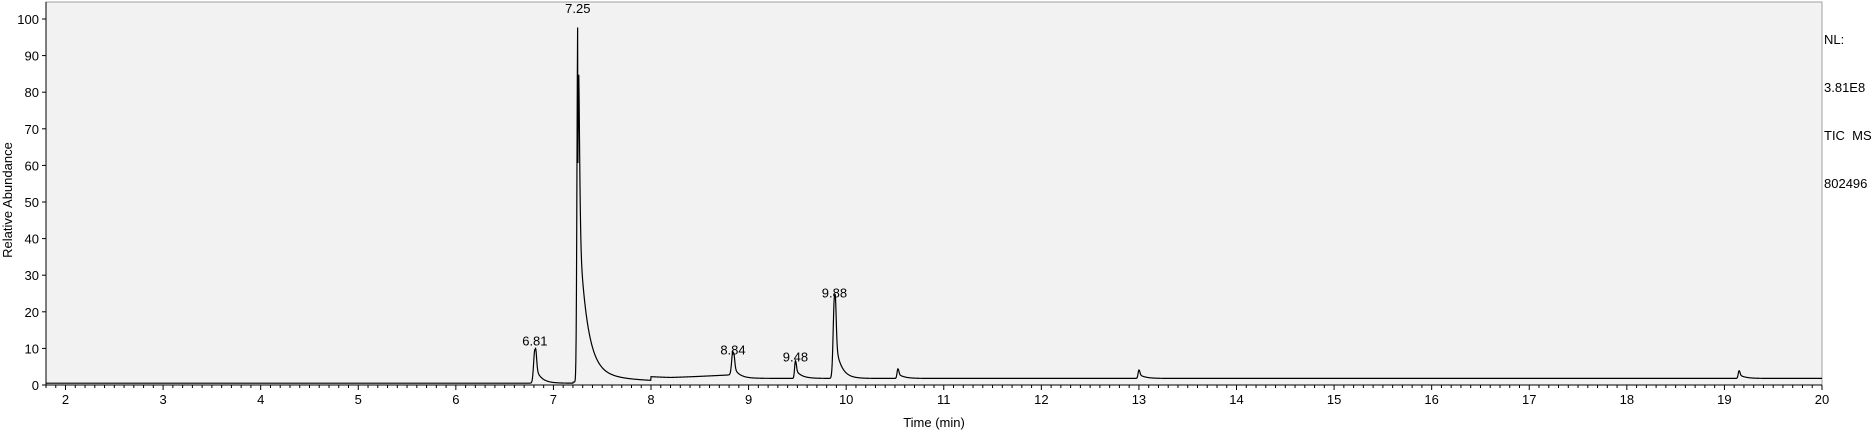 The height and width of the screenshot is (434, 1876). I want to click on y-tick-label: 10, so click(32, 348).